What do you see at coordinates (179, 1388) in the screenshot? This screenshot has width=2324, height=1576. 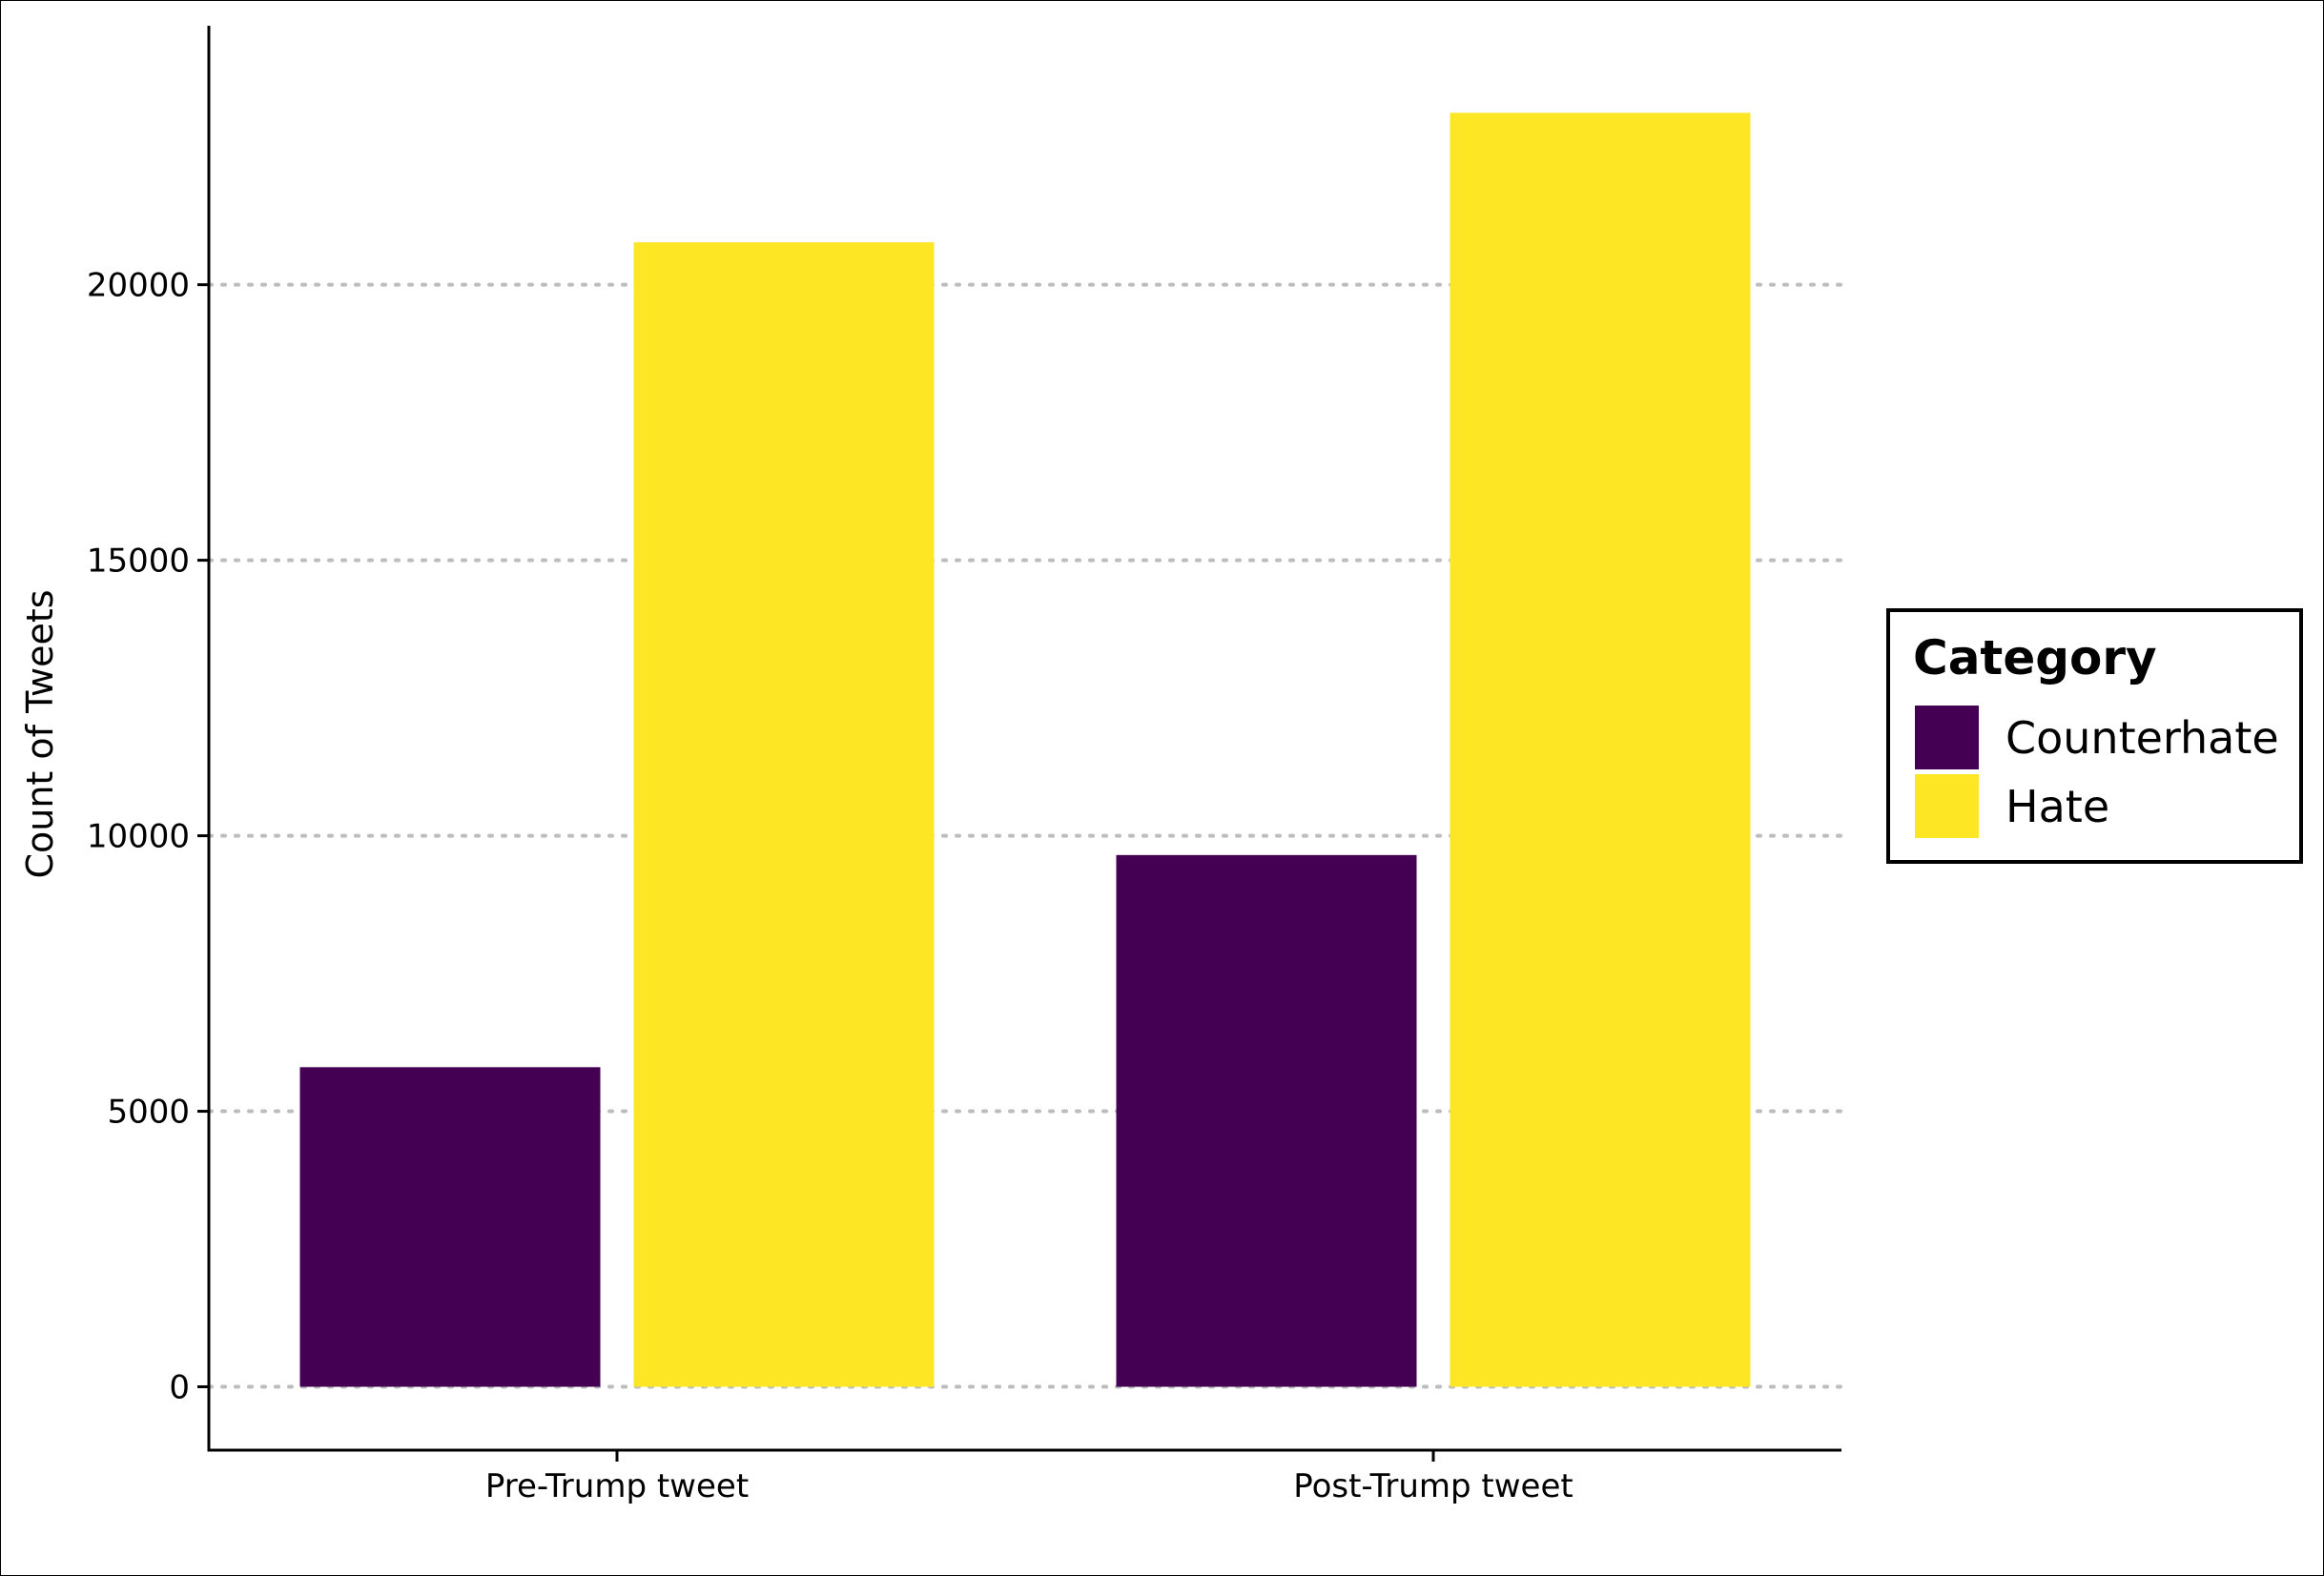 I see `y-tick-label: 0` at bounding box center [179, 1388].